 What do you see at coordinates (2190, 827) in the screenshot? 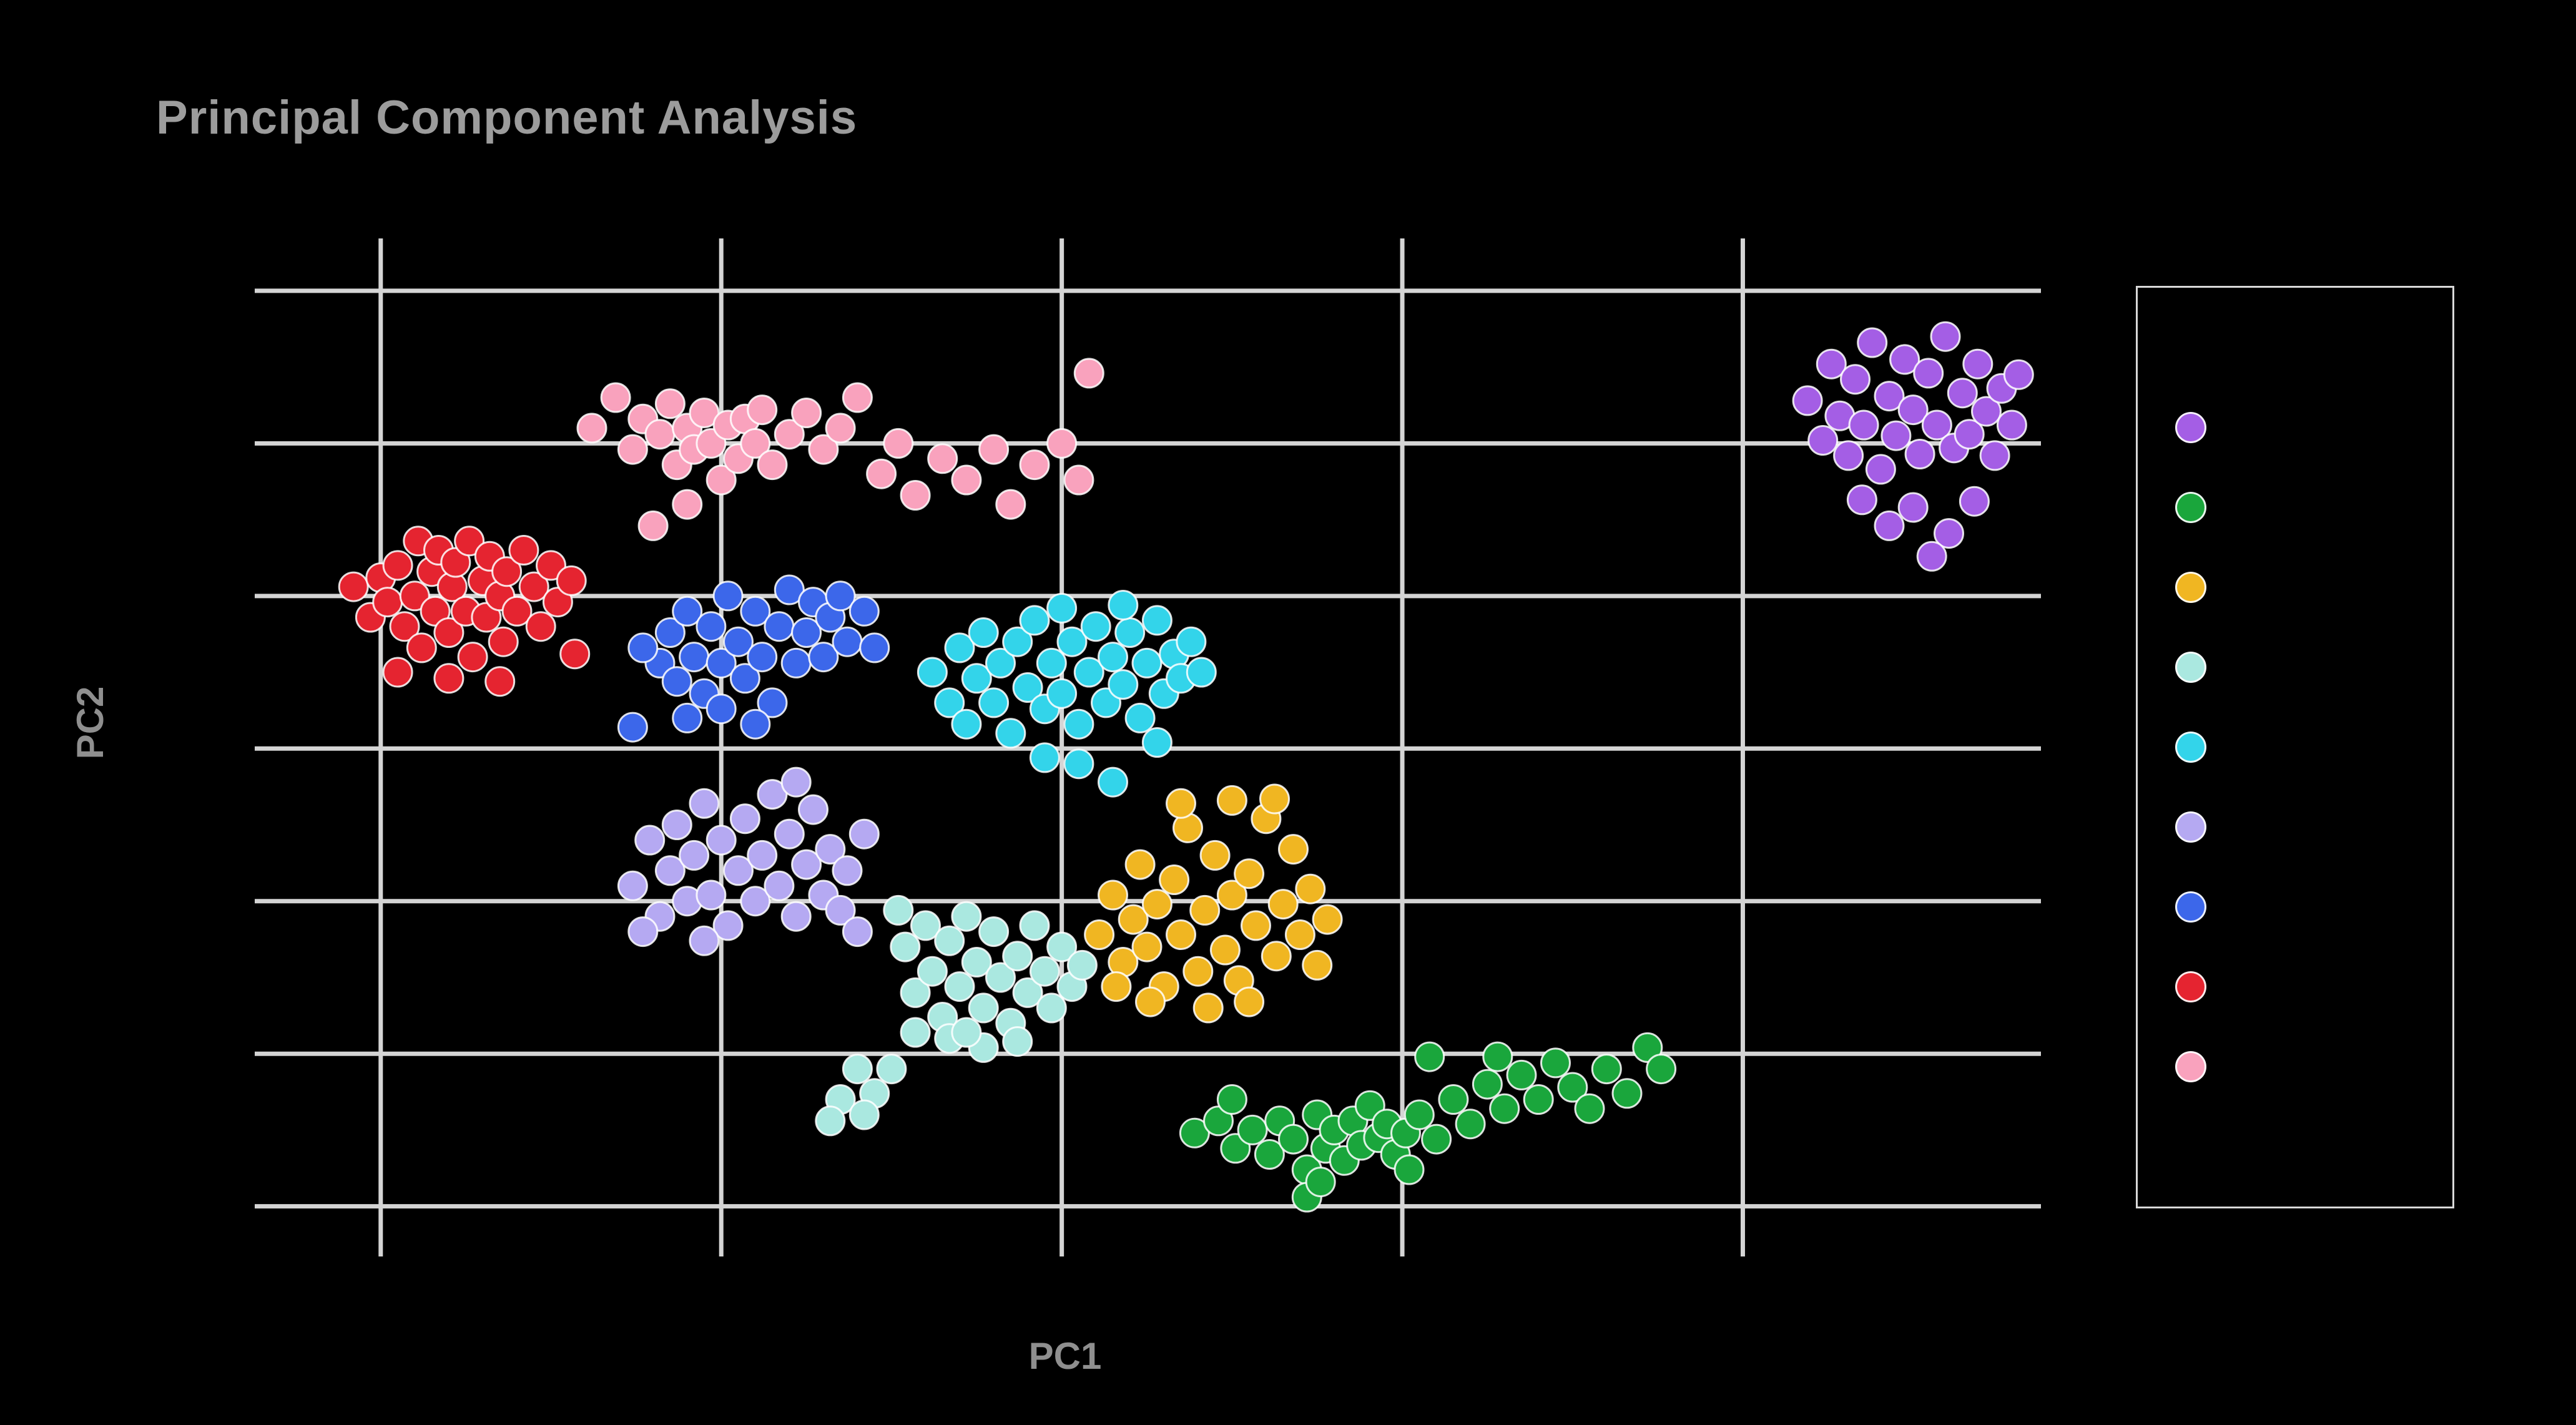
I see `legend-dot-series-lavender` at bounding box center [2190, 827].